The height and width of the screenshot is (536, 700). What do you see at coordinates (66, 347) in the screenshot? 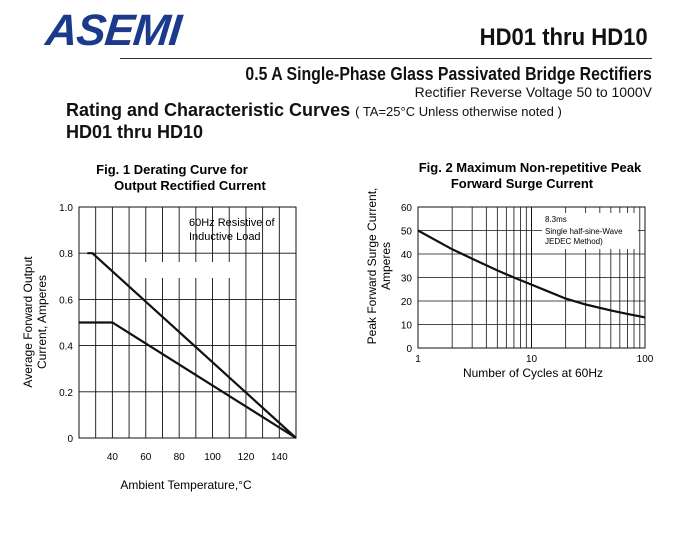
I see `fig1-y-tick-label: 0.4` at bounding box center [66, 347].